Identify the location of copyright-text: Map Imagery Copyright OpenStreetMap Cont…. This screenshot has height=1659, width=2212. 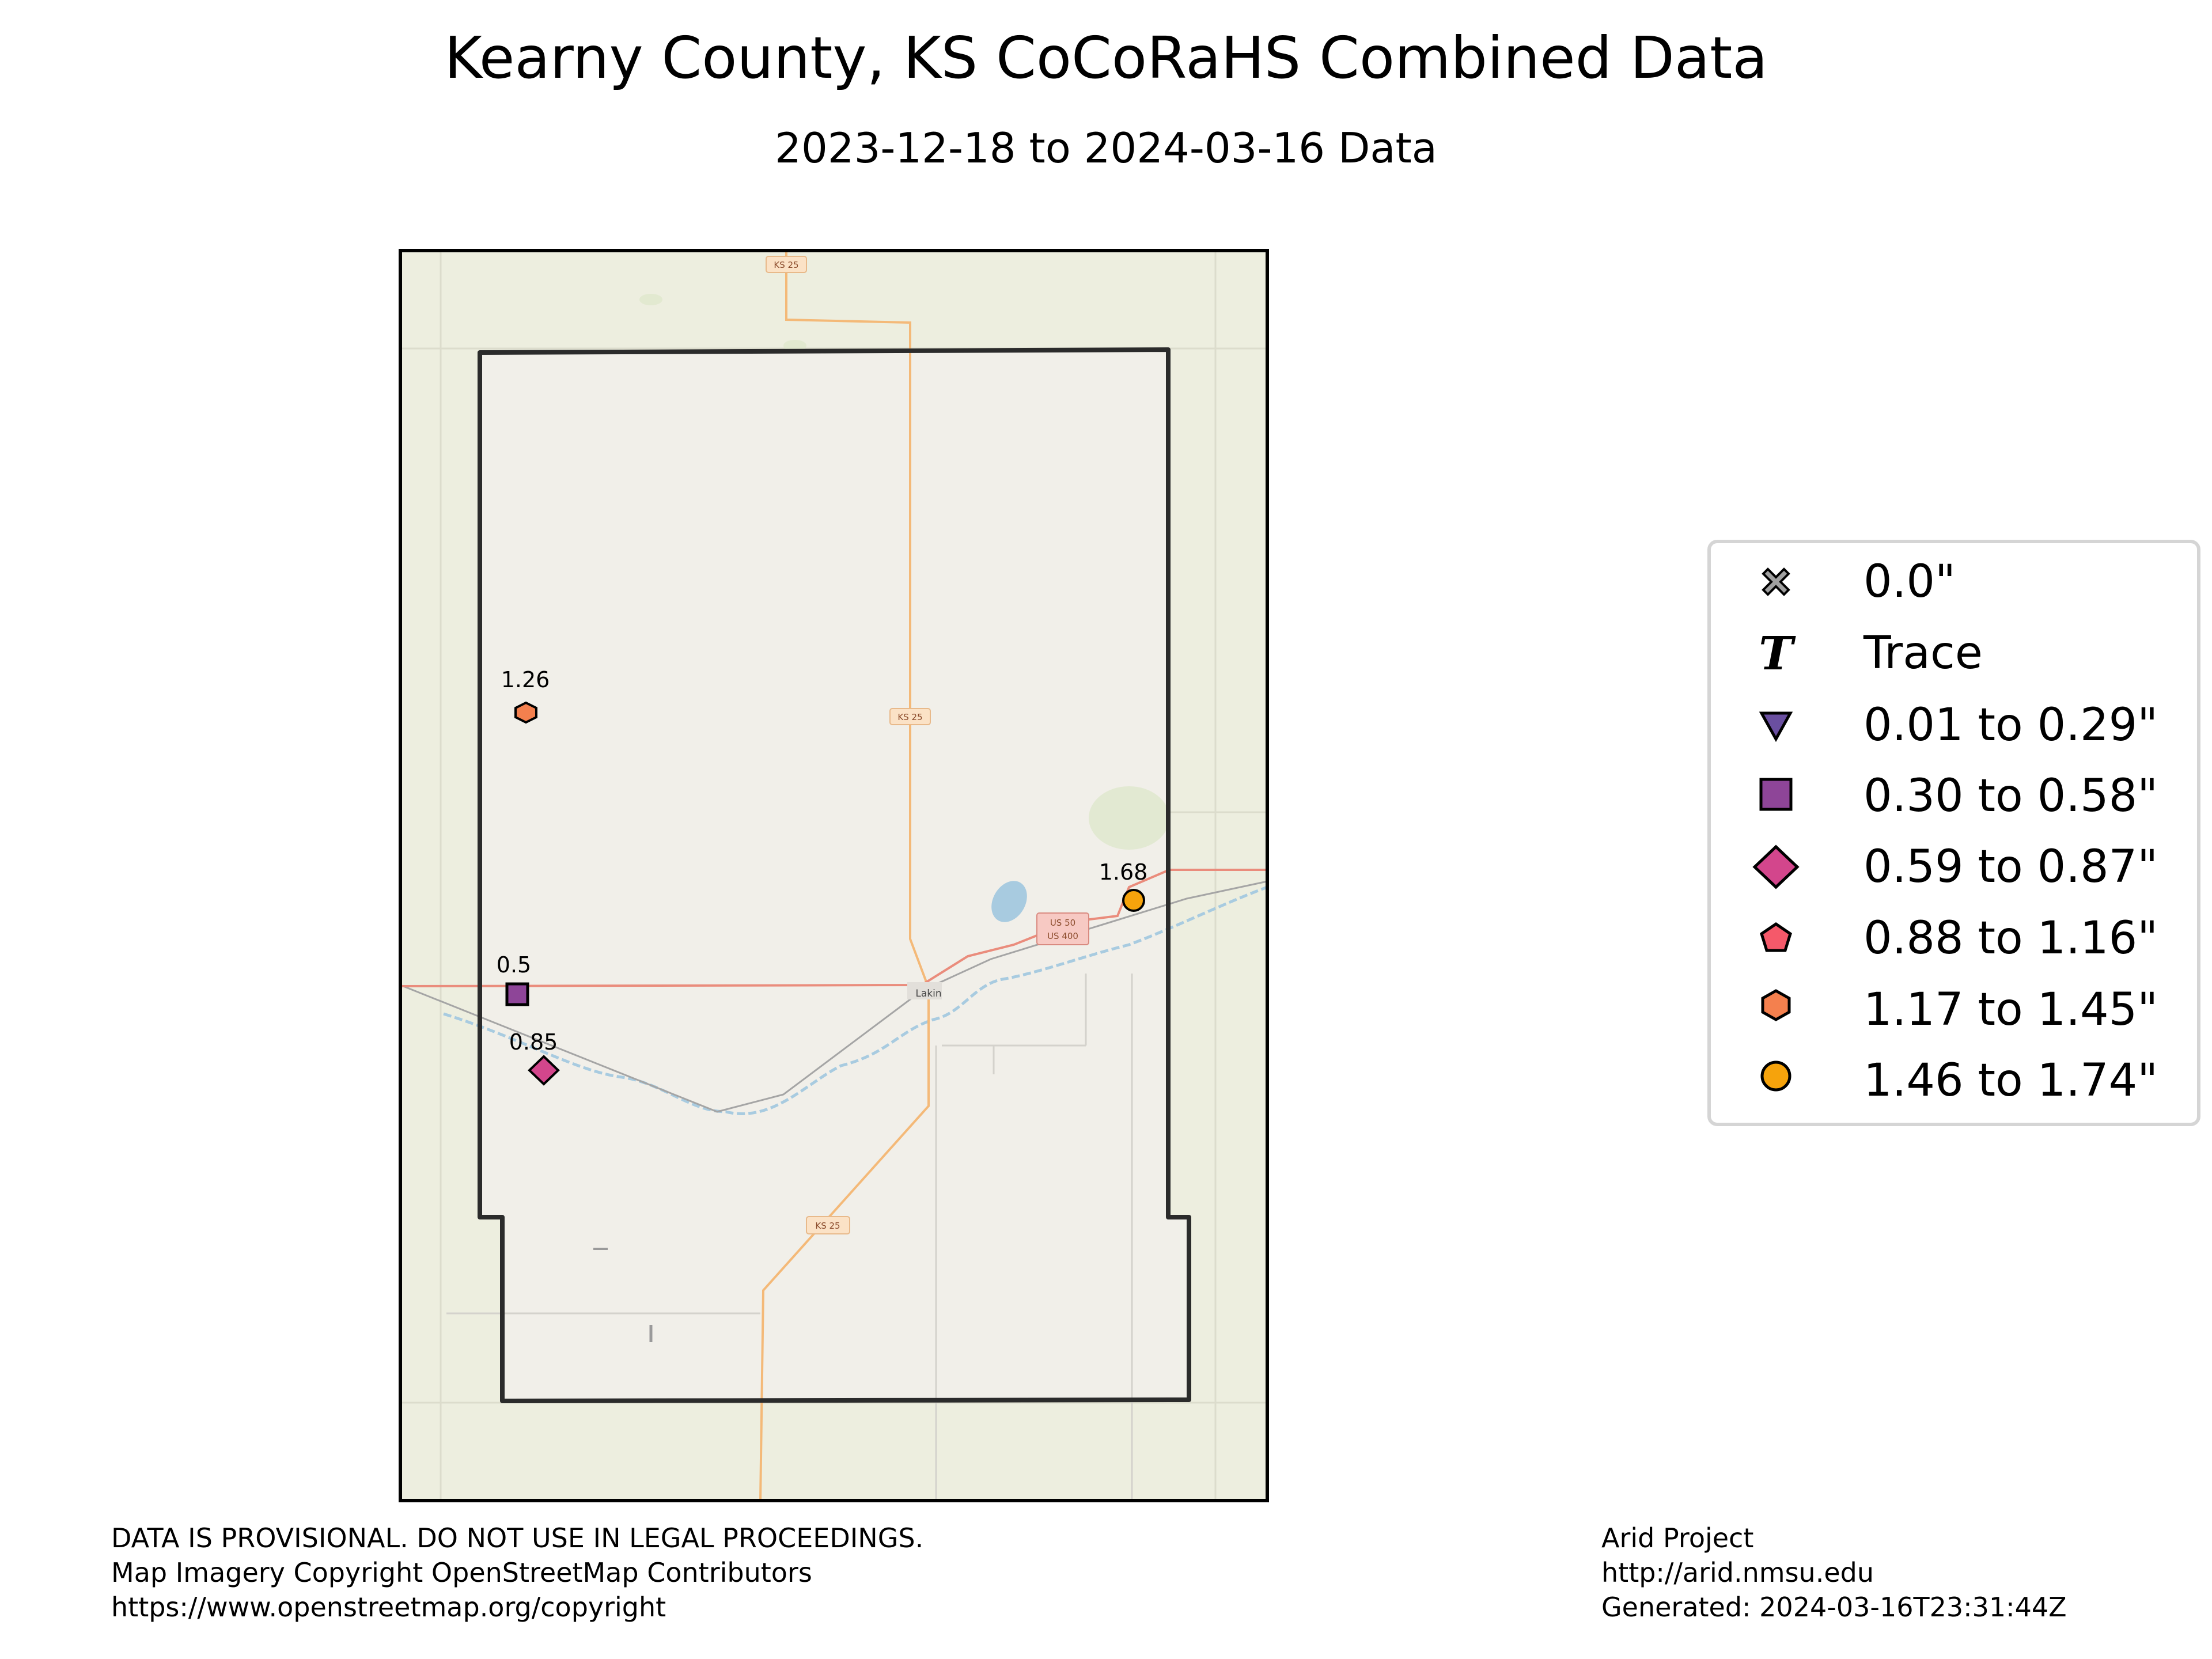
(461, 1572).